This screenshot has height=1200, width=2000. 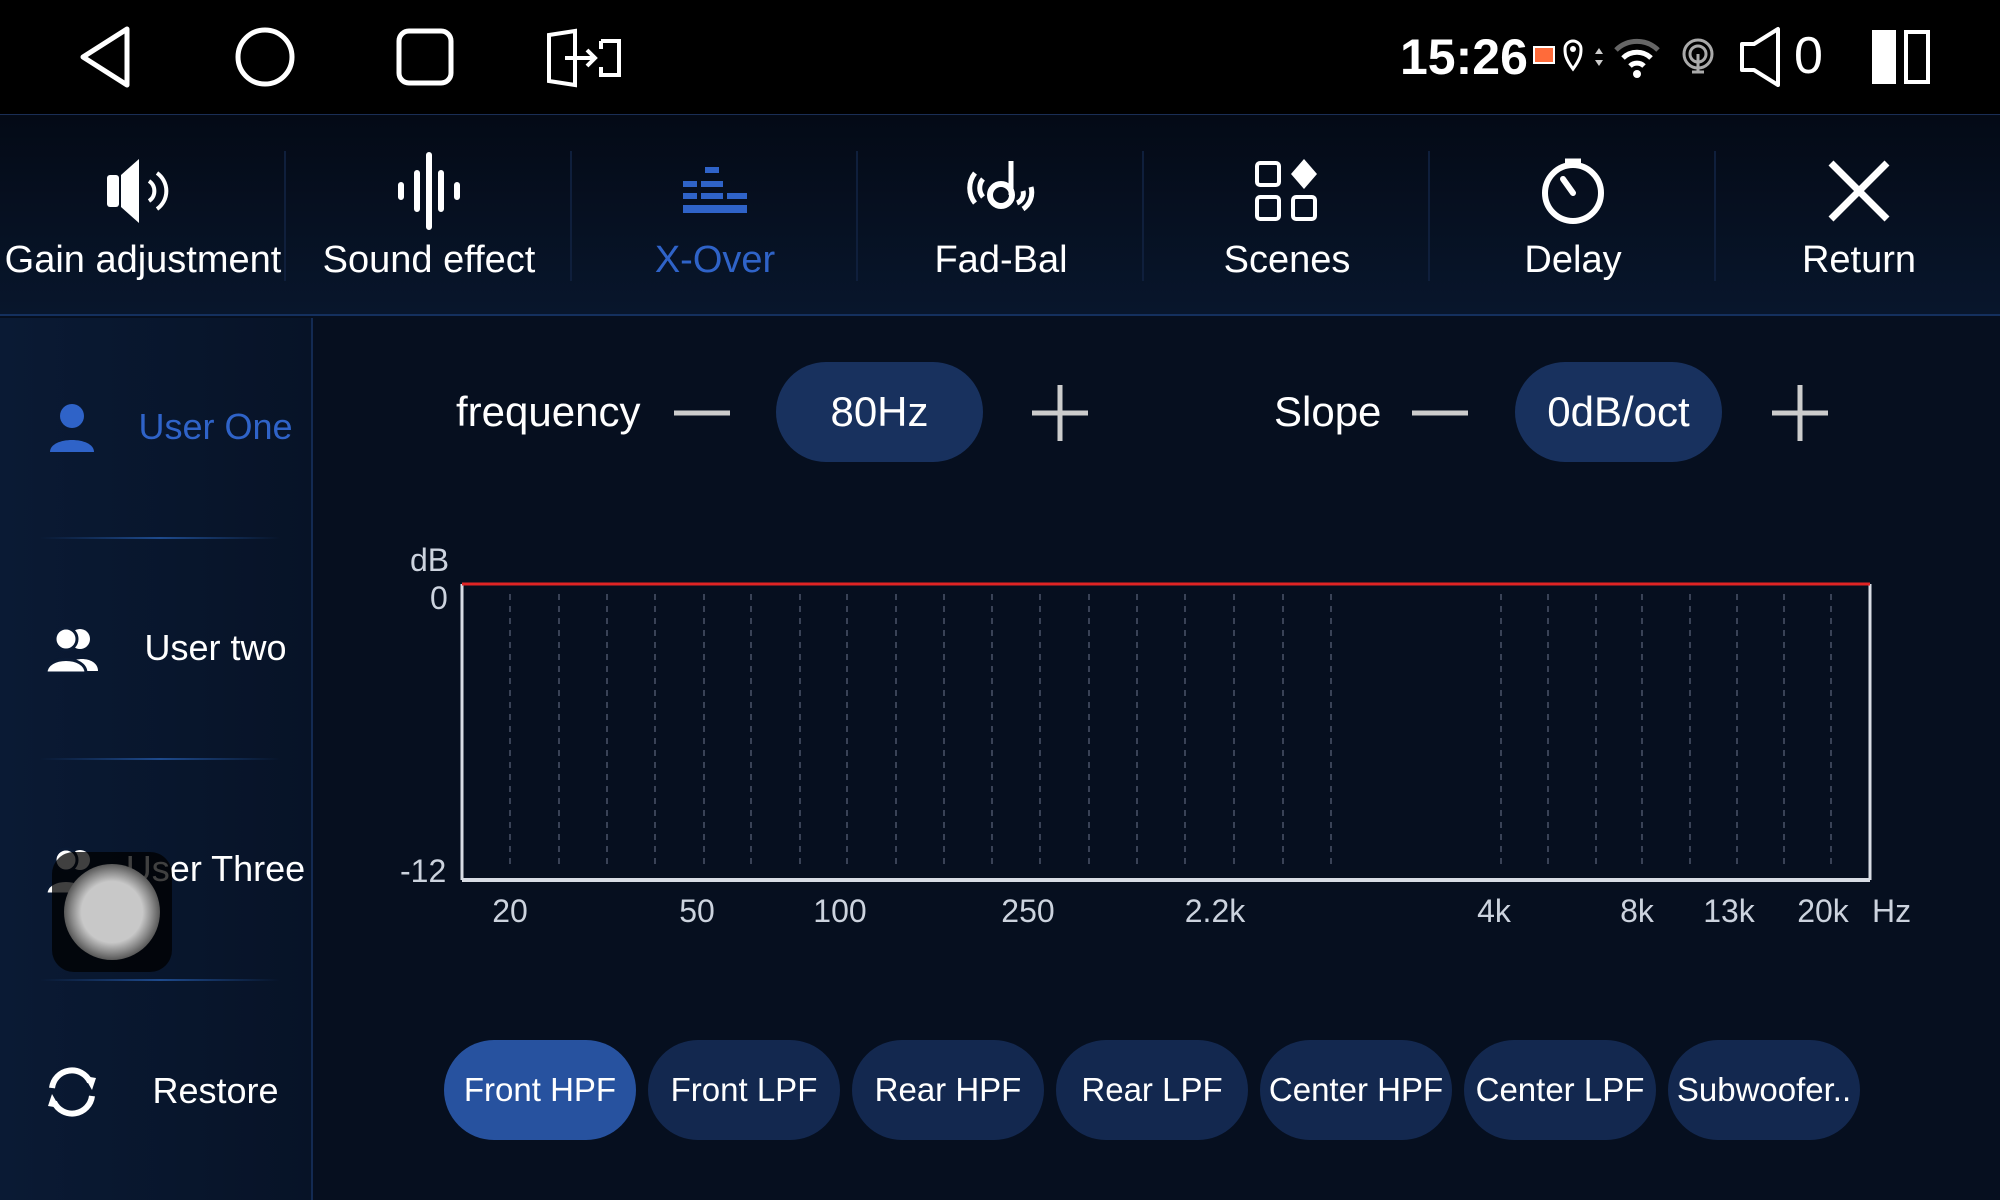 I want to click on status-bar: 15:26 0, so click(x=1000, y=57).